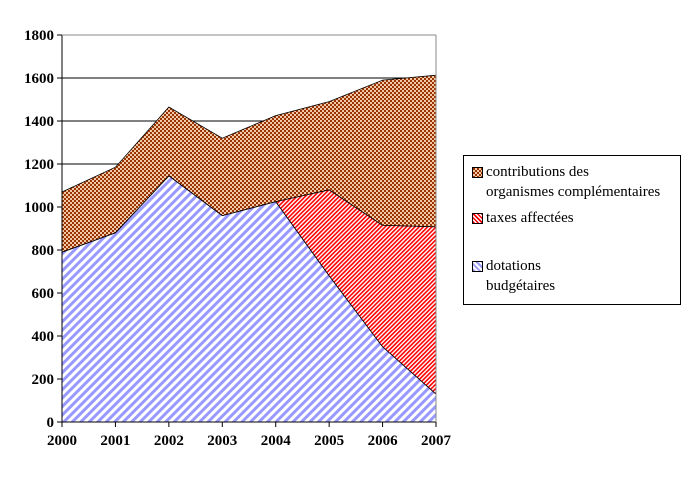  What do you see at coordinates (39, 122) in the screenshot?
I see `y-tick-label: 1400` at bounding box center [39, 122].